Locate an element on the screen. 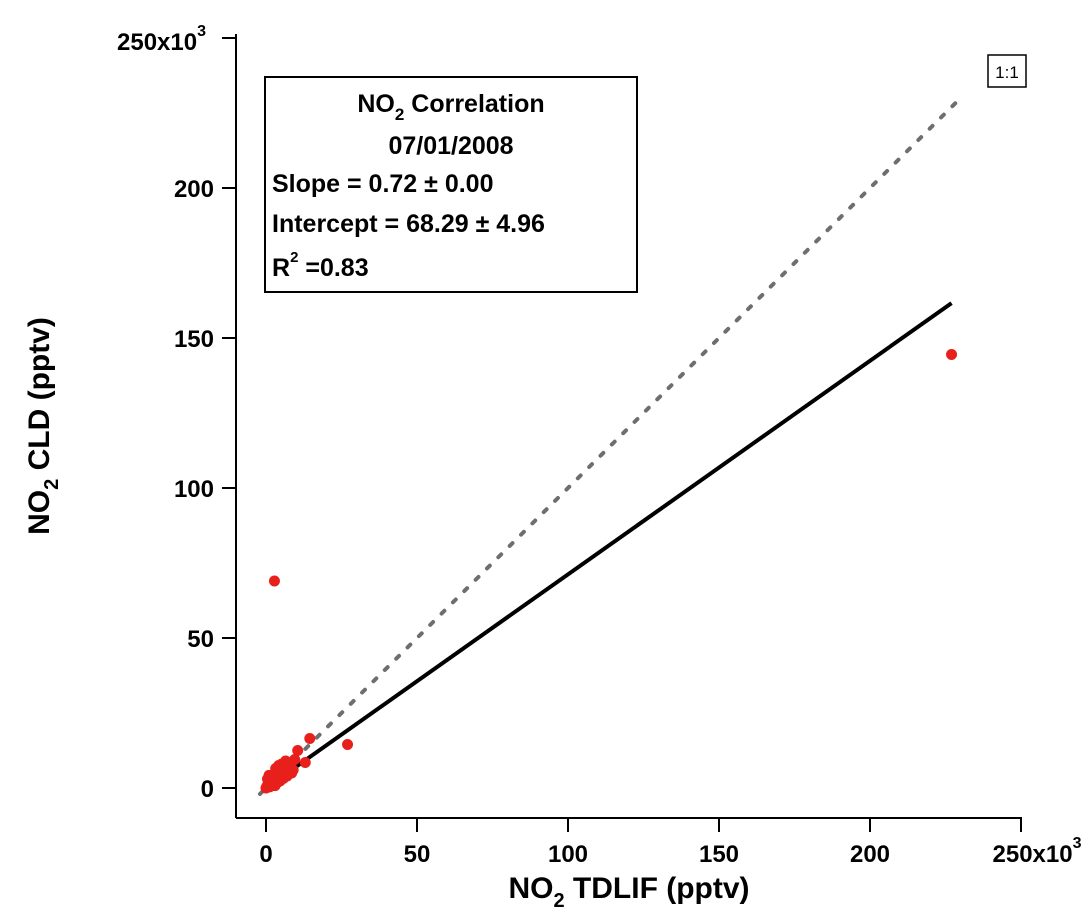 The height and width of the screenshot is (916, 1088). x-axis-title: NO2 TDLIF (pptv) is located at coordinates (628, 892).